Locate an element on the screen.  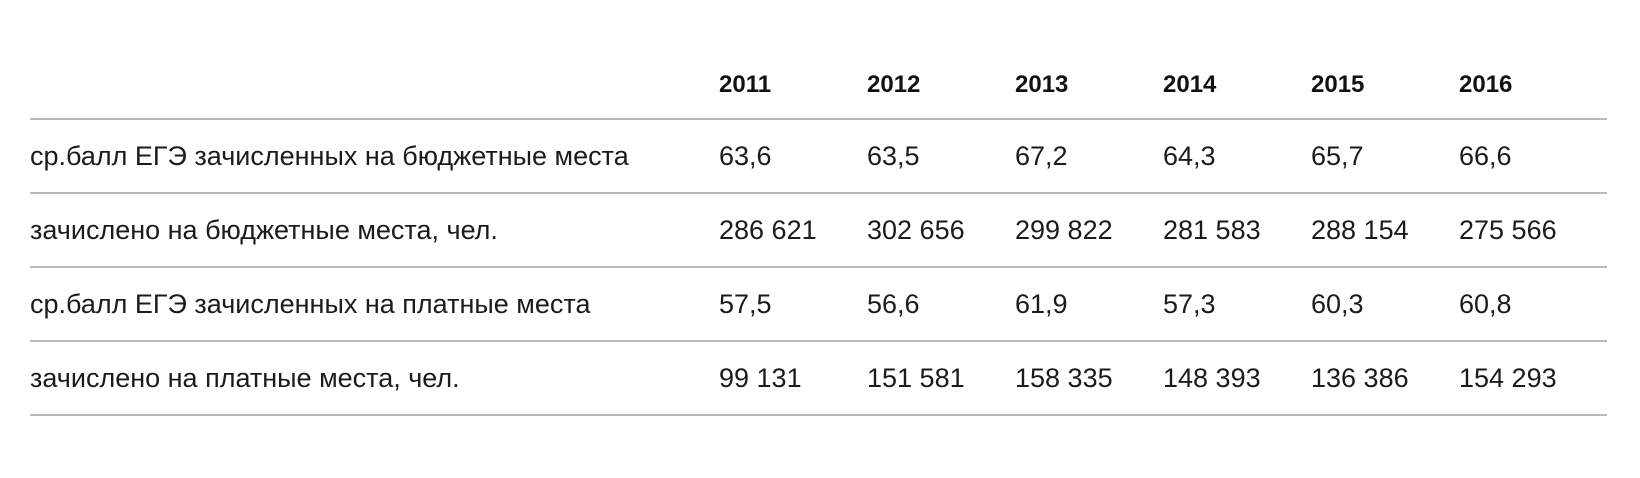
row-label: зачислено на бюджетные места, чел. is located at coordinates (374, 230).